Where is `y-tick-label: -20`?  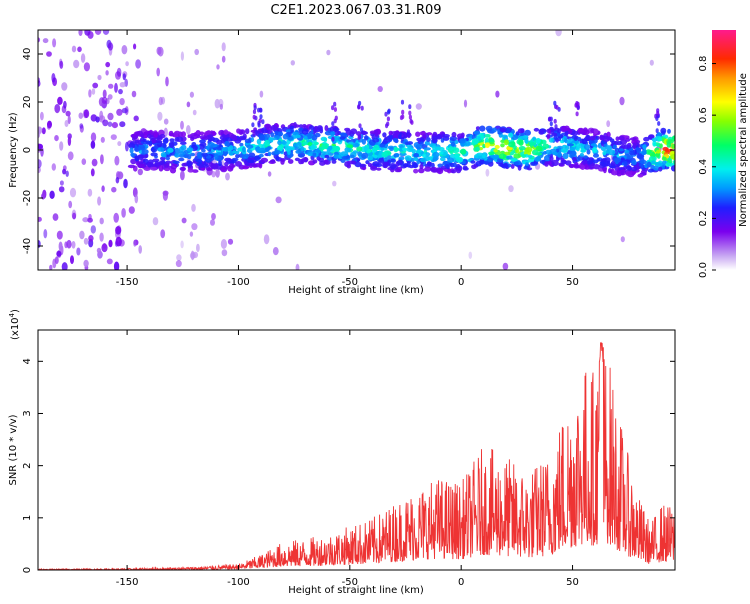
y-tick-label: -20 is located at coordinates (27, 198).